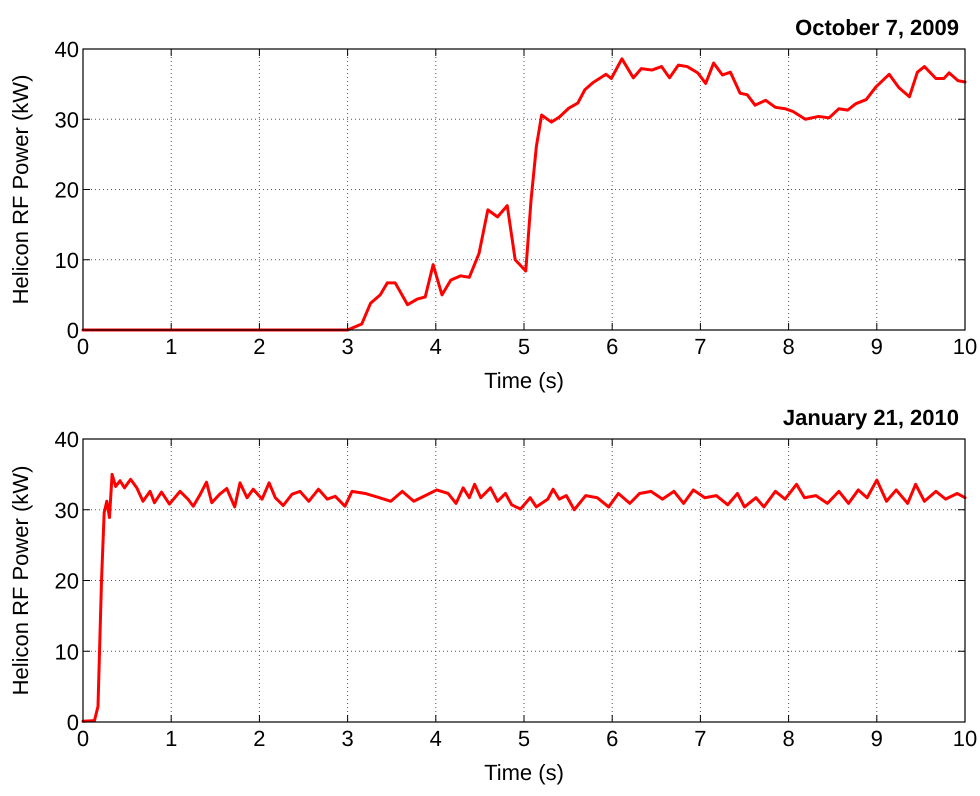 Image resolution: width=980 pixels, height=796 pixels. Describe the element at coordinates (870, 417) in the screenshot. I see `chart-title: January 21, 2010` at that location.